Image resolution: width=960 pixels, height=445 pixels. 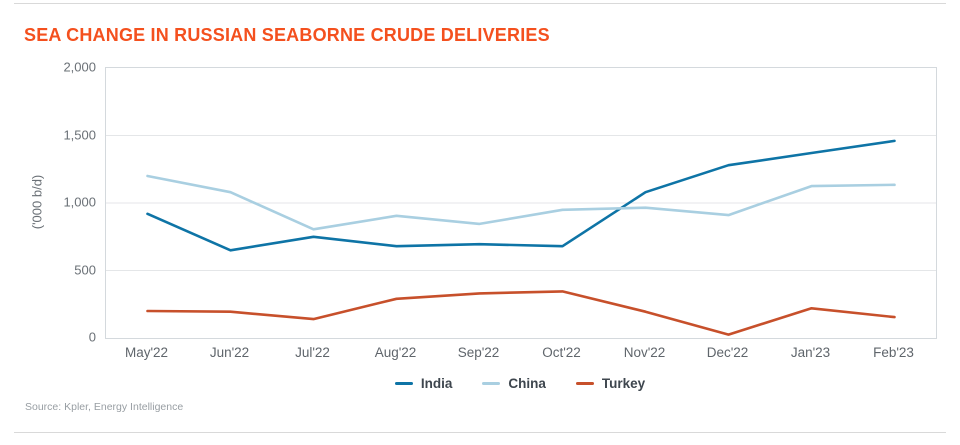 What do you see at coordinates (644, 352) in the screenshot?
I see `x-tick-label-7: Nov'22` at bounding box center [644, 352].